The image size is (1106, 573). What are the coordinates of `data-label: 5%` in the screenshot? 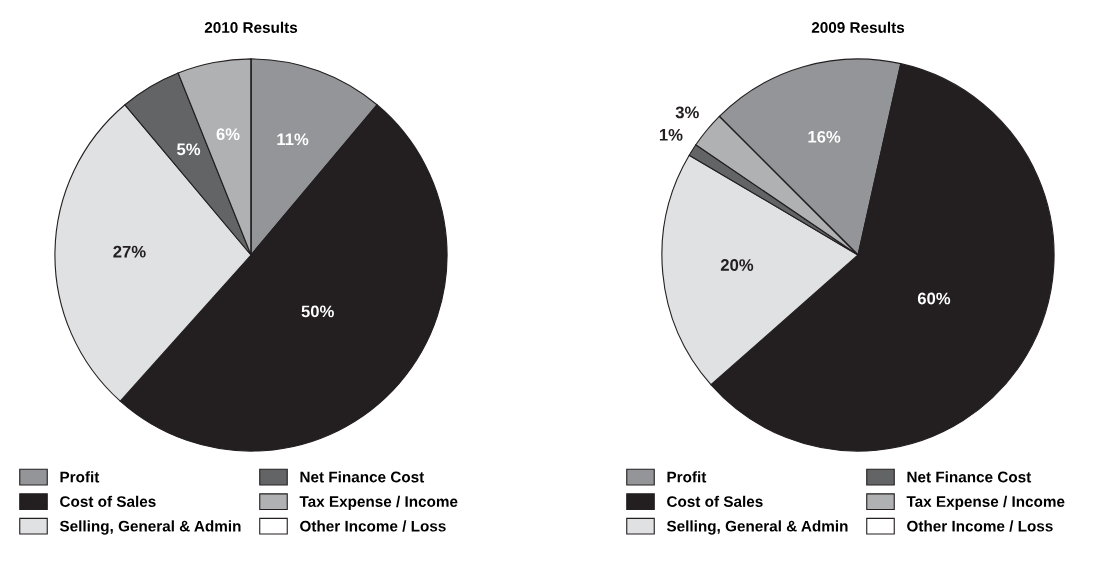 It's located at (189, 149).